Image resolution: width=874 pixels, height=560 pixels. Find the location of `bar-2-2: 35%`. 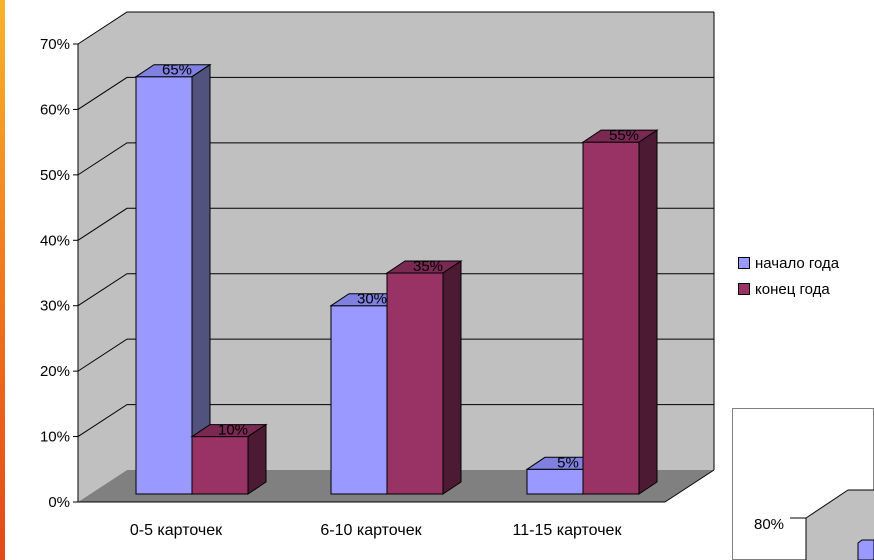

bar-2-2: 35% is located at coordinates (424, 376).